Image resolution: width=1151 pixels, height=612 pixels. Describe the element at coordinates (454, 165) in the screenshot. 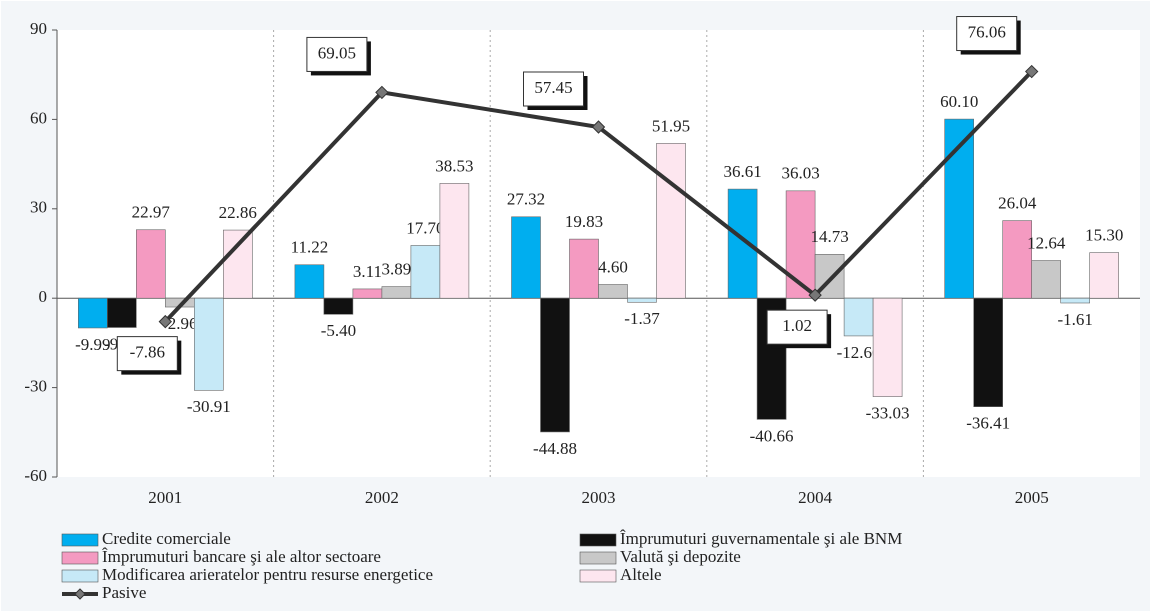

I see `data-label: 38.53` at that location.